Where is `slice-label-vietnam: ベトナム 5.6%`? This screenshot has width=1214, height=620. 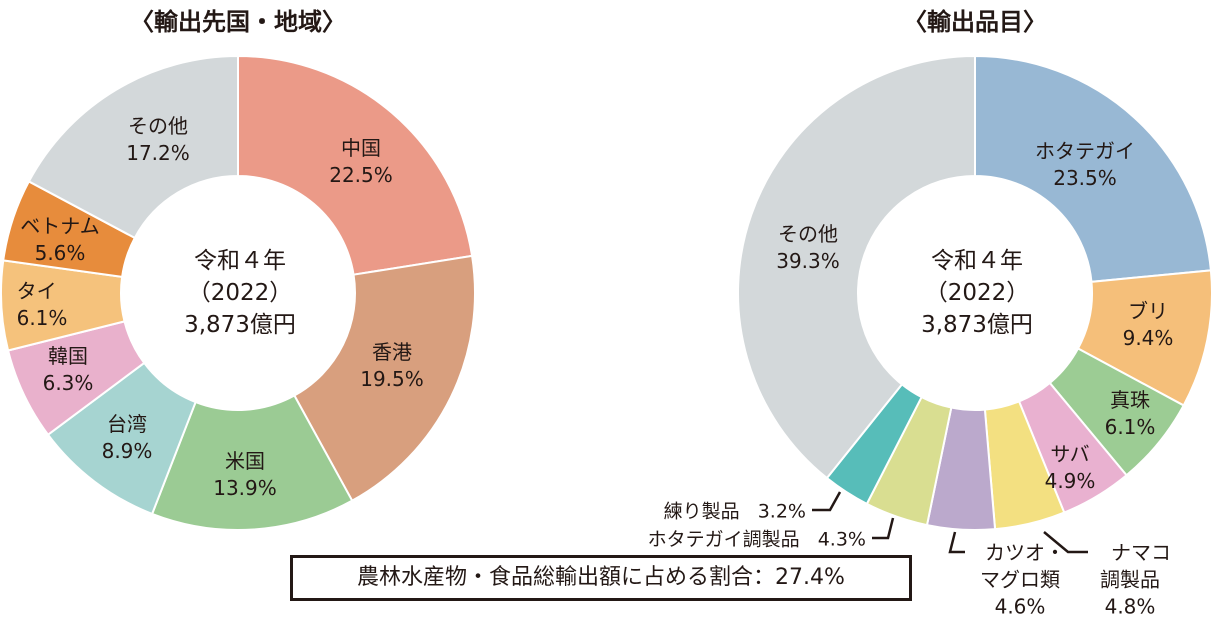 slice-label-vietnam: ベトナム 5.6% is located at coordinates (60, 239).